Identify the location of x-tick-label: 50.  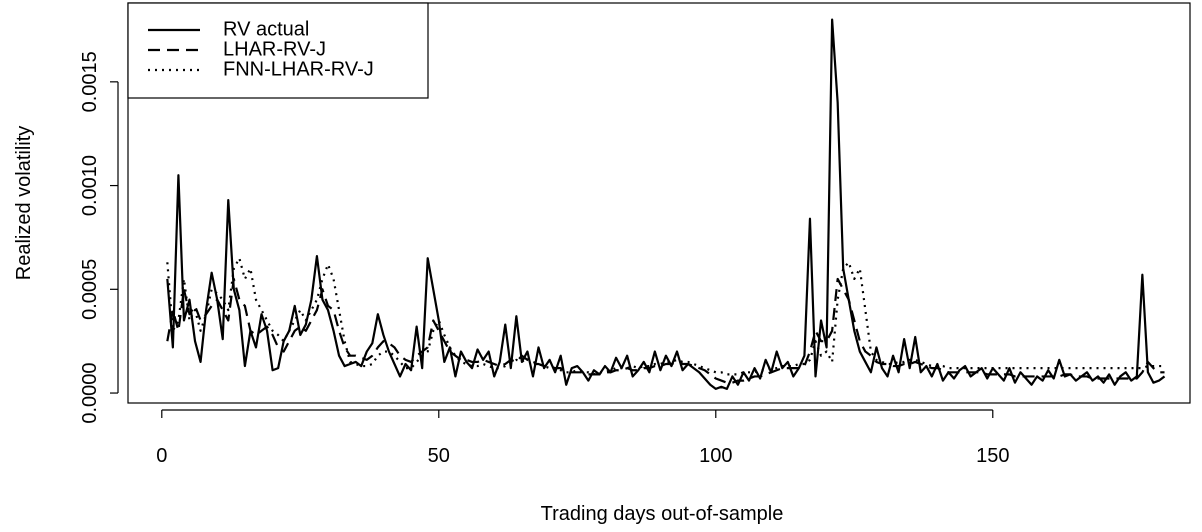
(439, 456).